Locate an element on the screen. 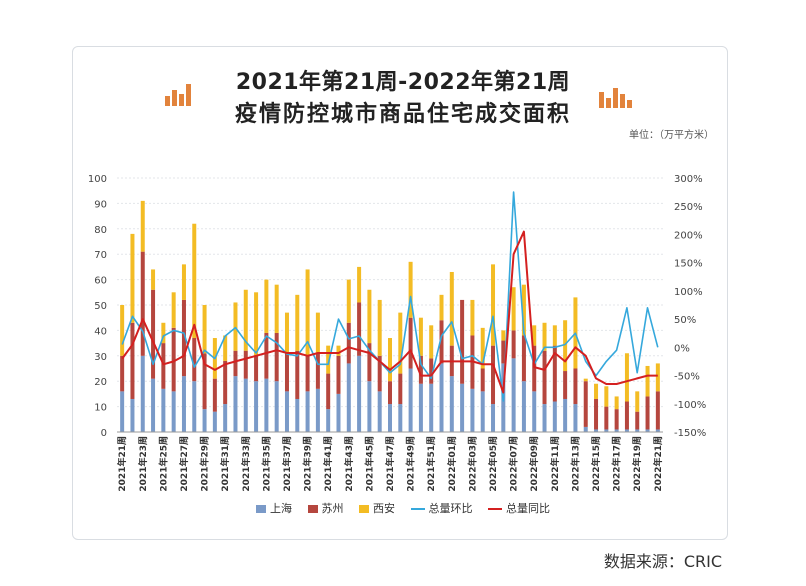 Image resolution: width=806 pixels, height=586 pixels. left-tick-label: 40 is located at coordinates (100, 331).